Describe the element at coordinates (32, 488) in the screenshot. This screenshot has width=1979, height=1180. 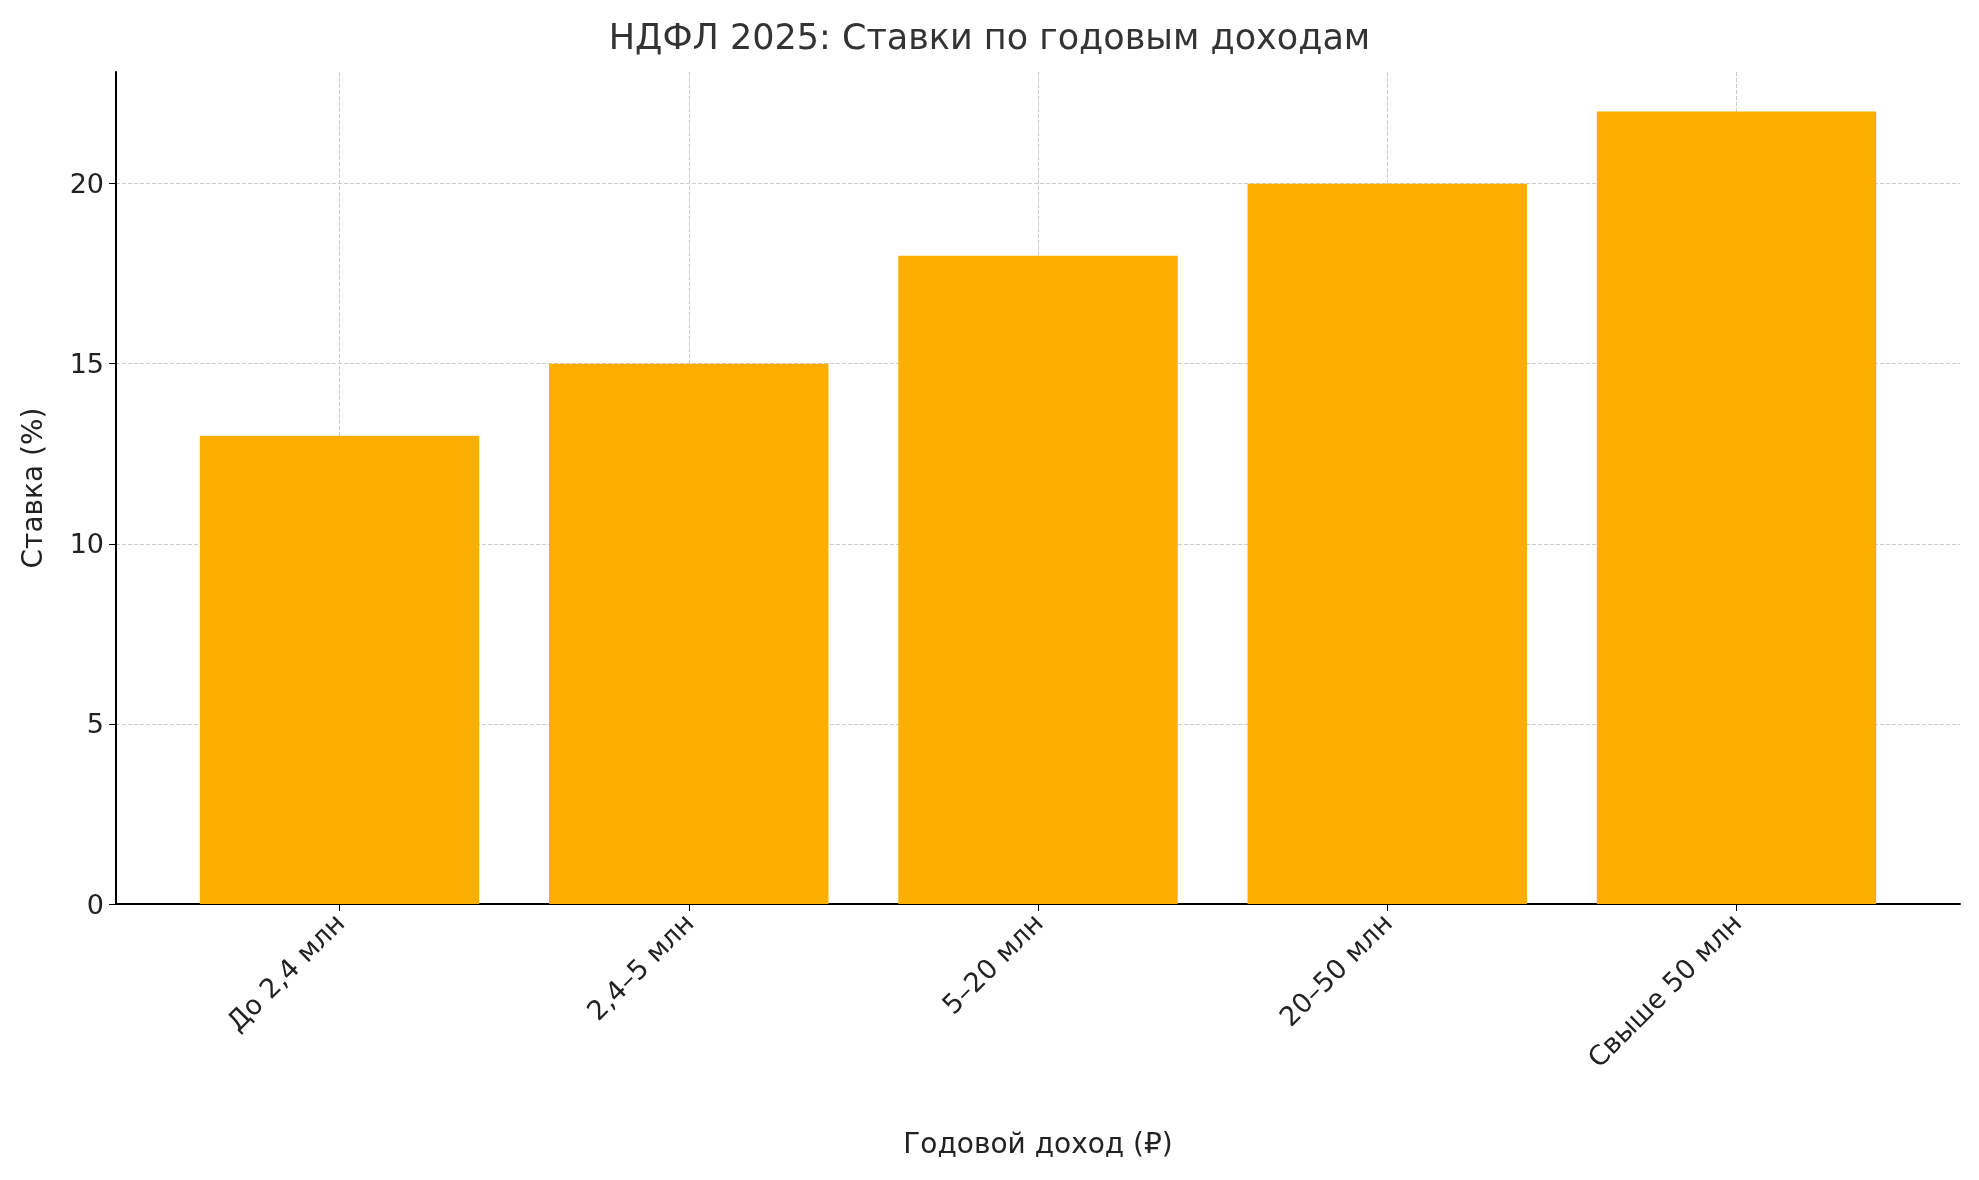
I see `y-axis-title: Ставка (%)` at that location.